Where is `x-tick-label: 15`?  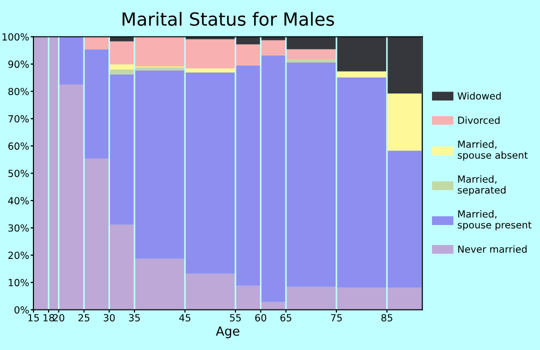 x-tick-label: 15 is located at coordinates (33, 318).